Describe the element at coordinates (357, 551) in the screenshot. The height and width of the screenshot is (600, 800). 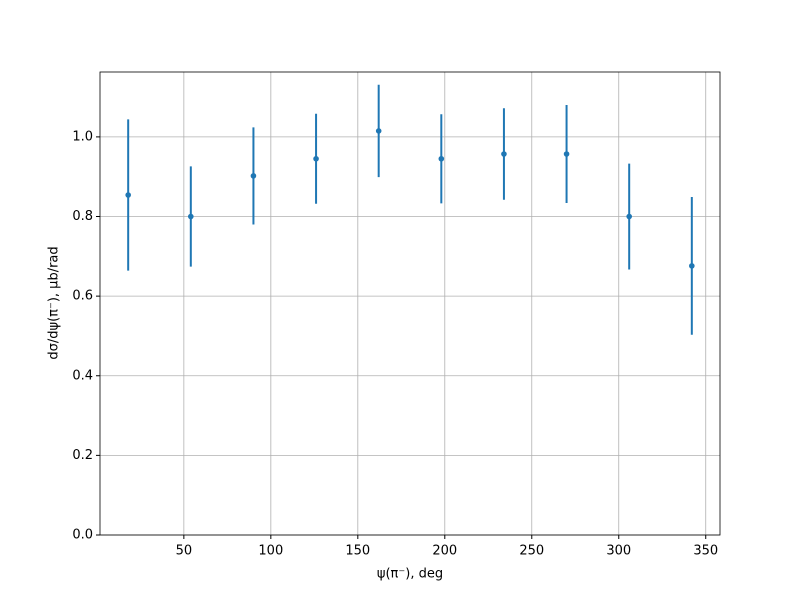
I see `x-tick-label: 150` at that location.